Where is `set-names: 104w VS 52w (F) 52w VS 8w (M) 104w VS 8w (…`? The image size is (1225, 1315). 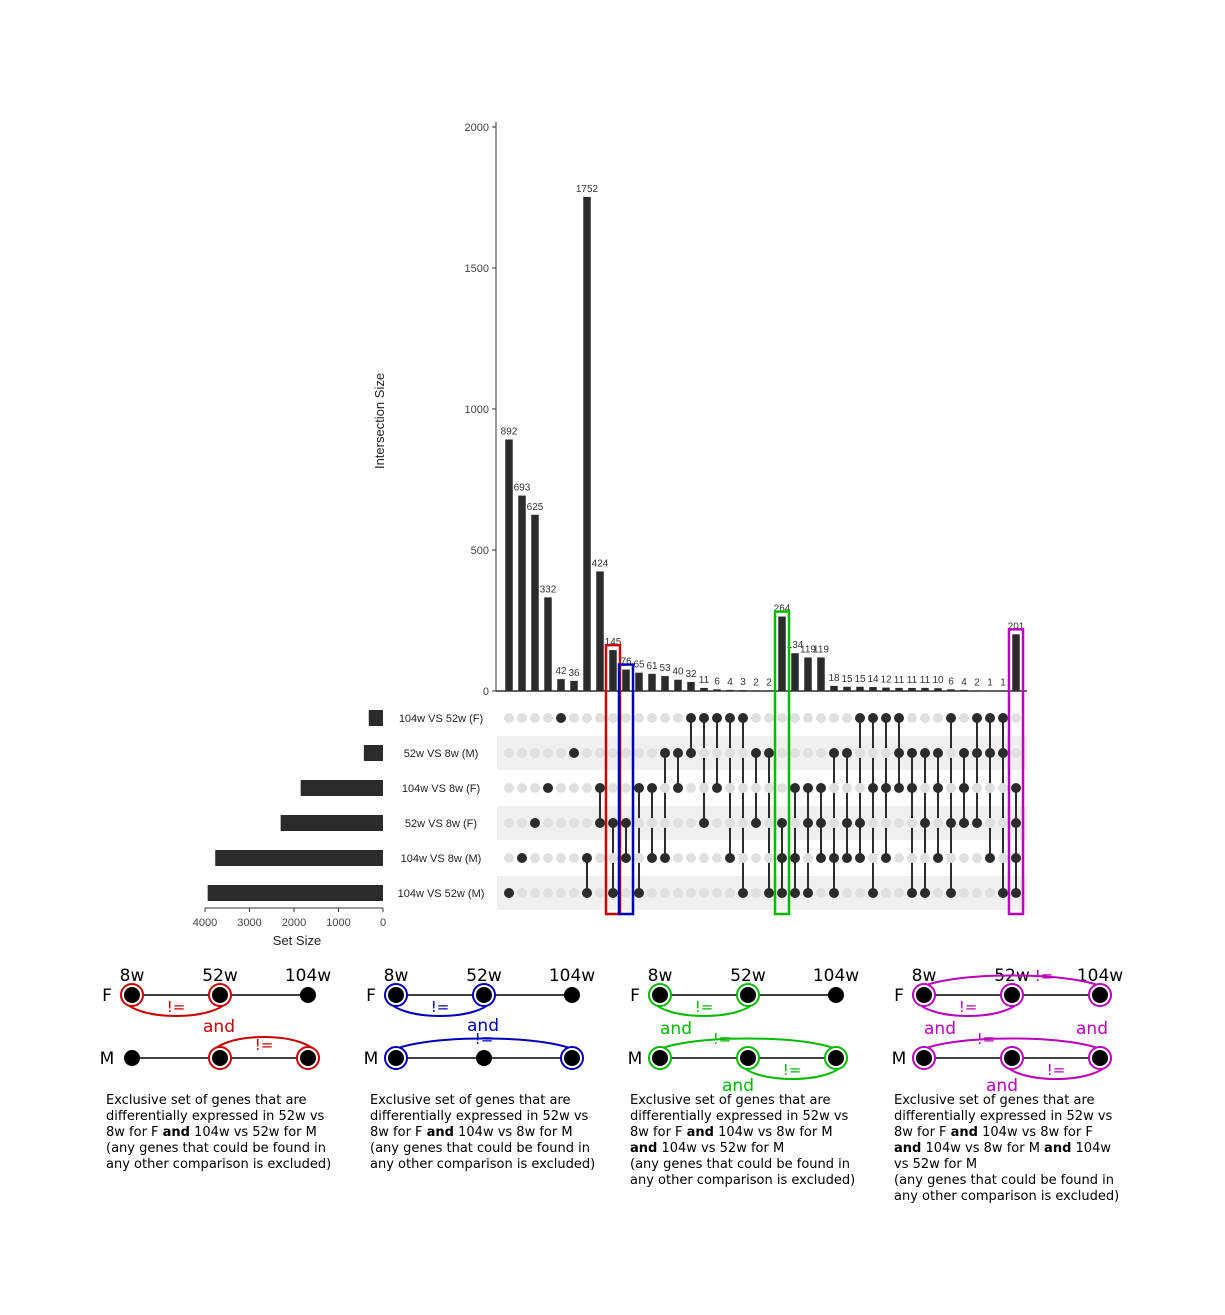 set-names: 104w VS 52w (F) 52w VS 8w (M) 104w VS 8w (… is located at coordinates (441, 806).